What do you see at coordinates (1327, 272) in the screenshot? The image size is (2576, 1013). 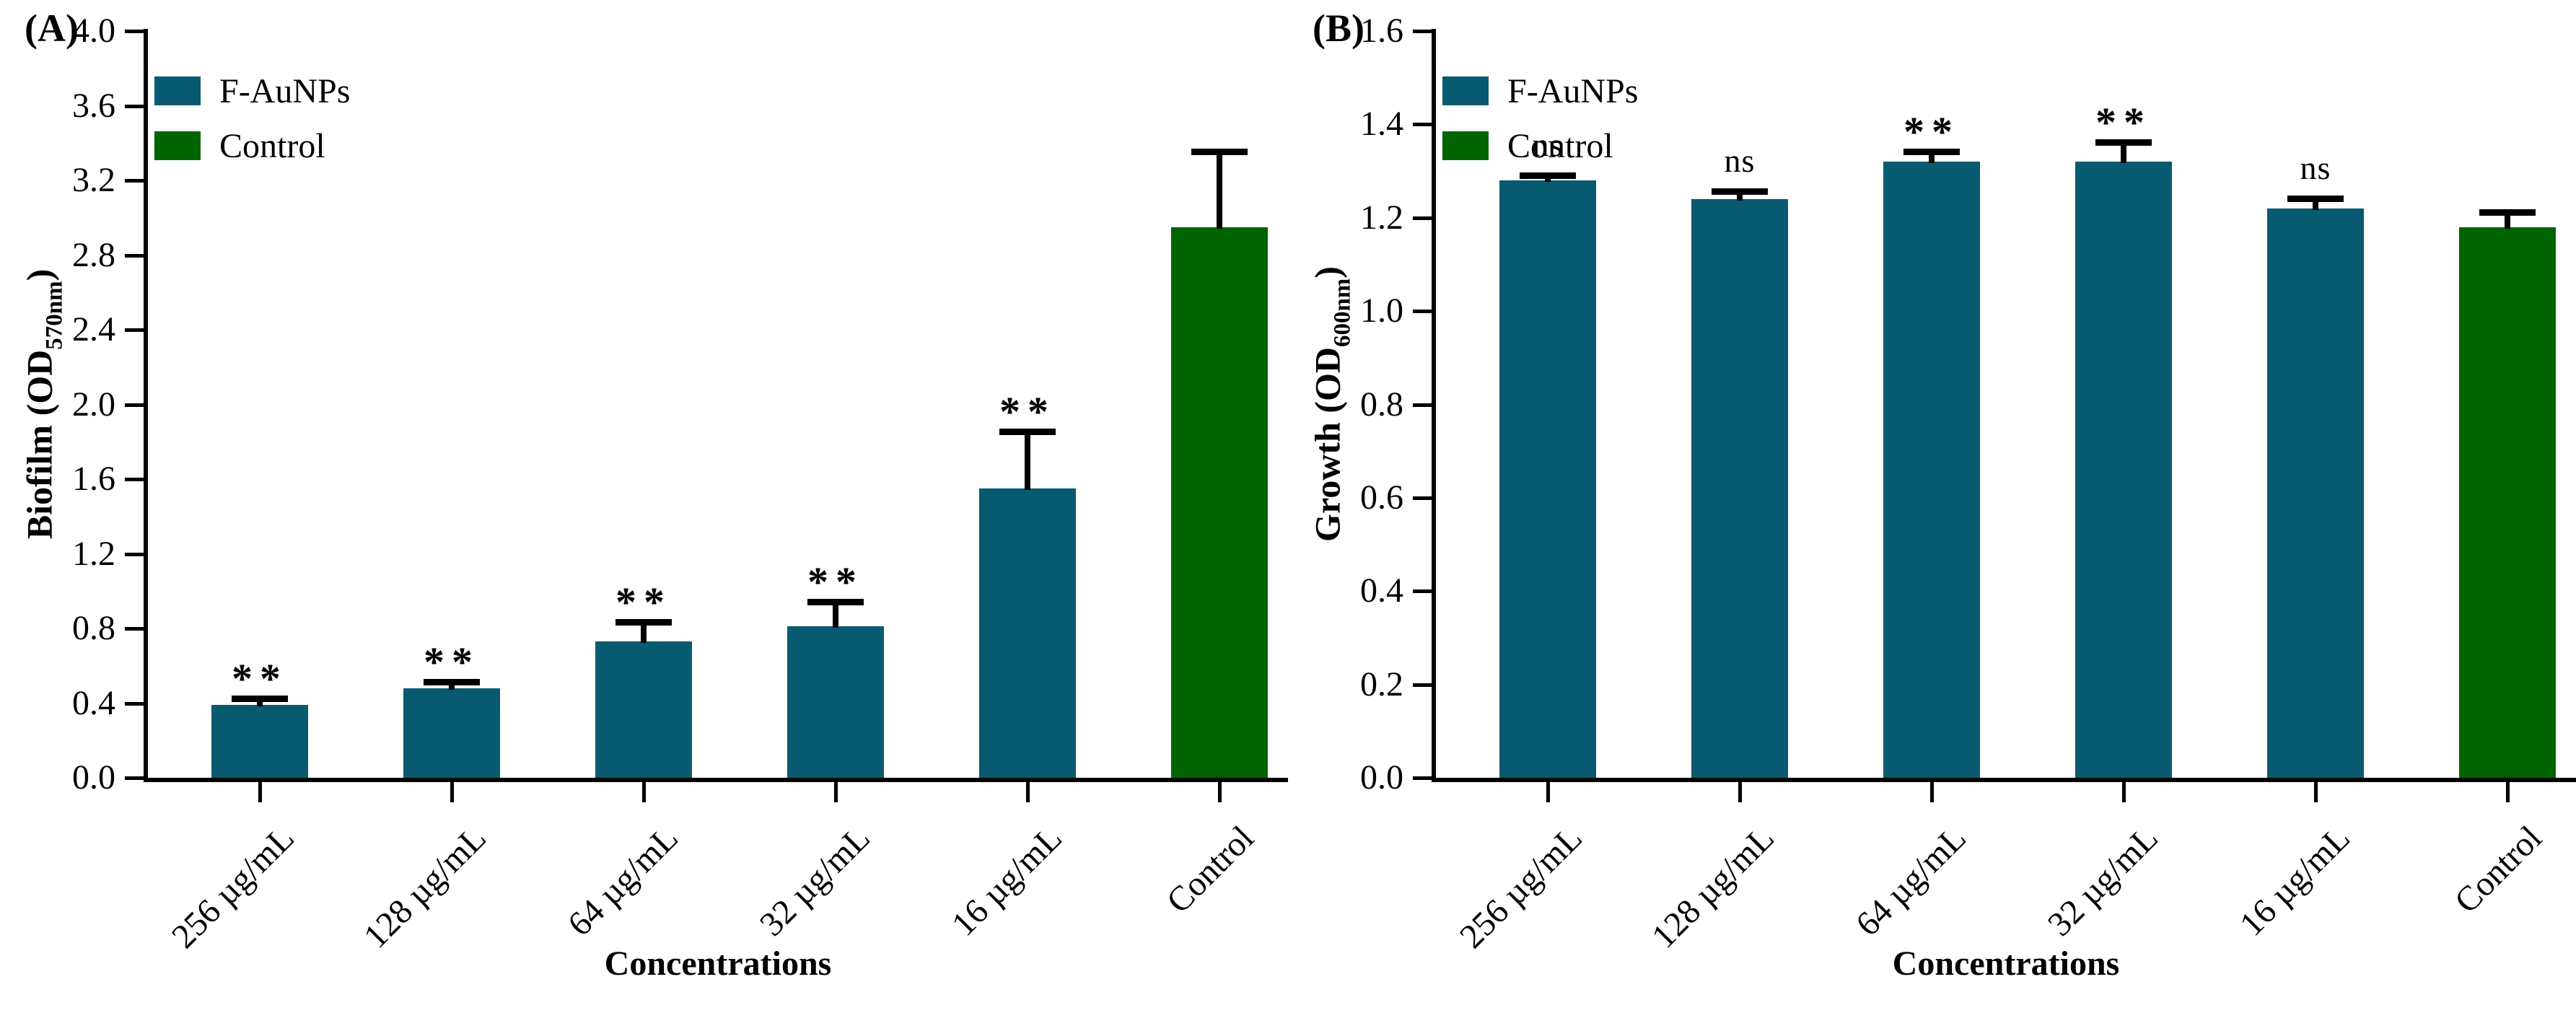 I see `y-title-suffix: )` at bounding box center [1327, 272].